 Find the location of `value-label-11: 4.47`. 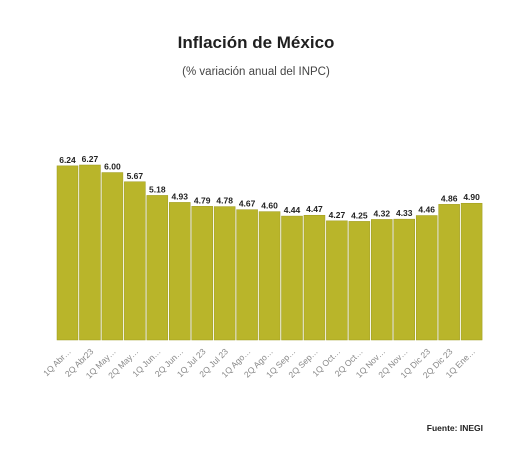

value-label-11: 4.47 is located at coordinates (314, 209).